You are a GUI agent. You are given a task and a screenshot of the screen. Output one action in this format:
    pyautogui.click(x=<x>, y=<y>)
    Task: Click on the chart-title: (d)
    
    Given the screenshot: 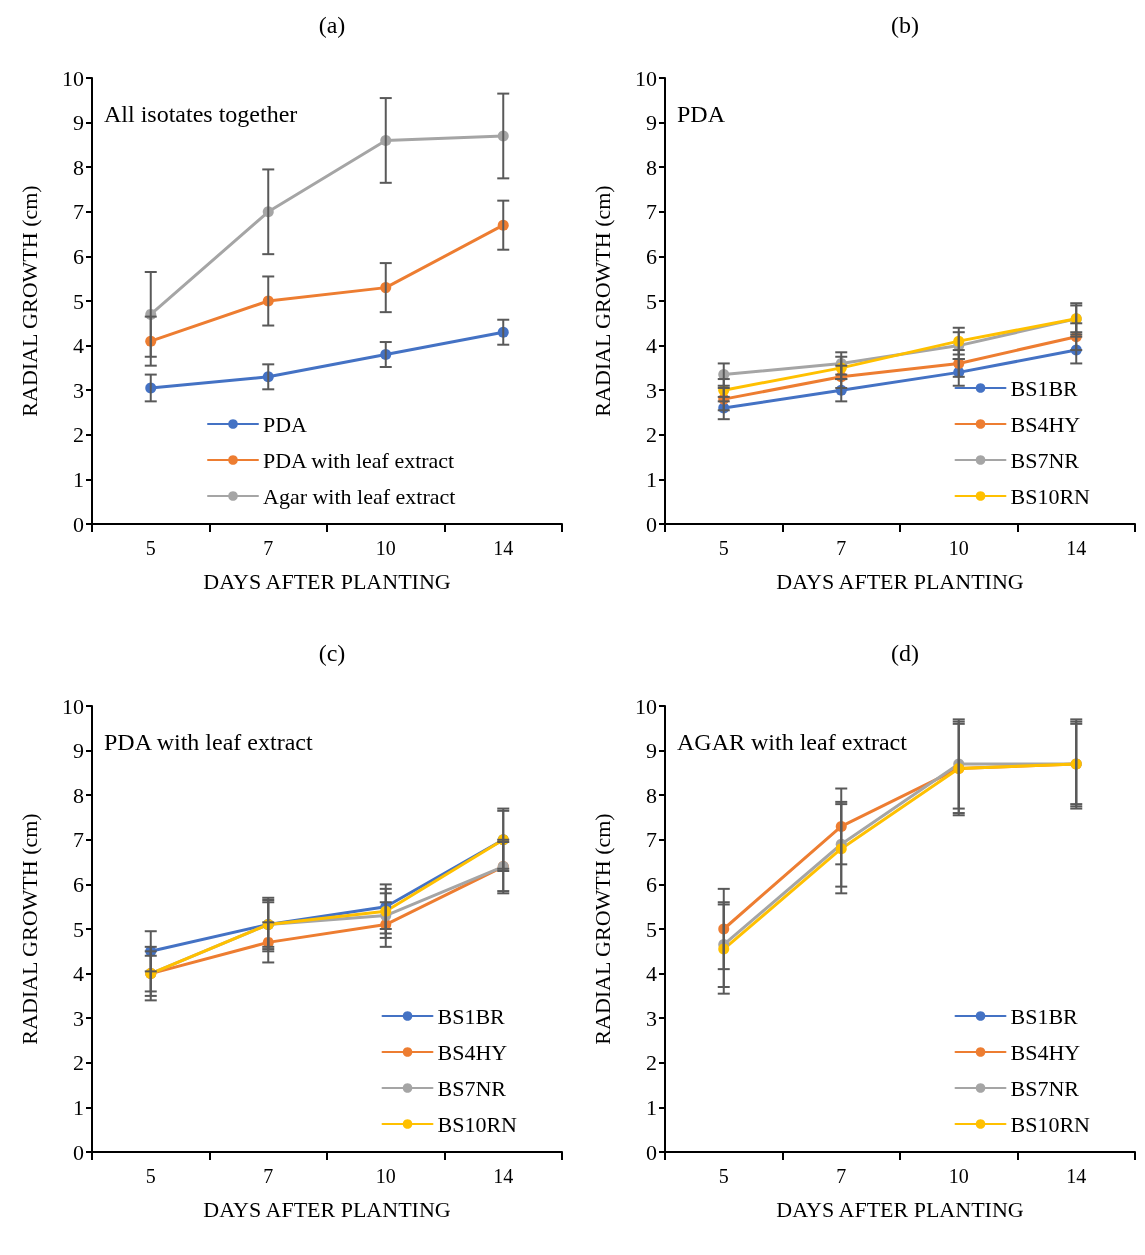 What is the action you would take?
    pyautogui.click(x=905, y=653)
    